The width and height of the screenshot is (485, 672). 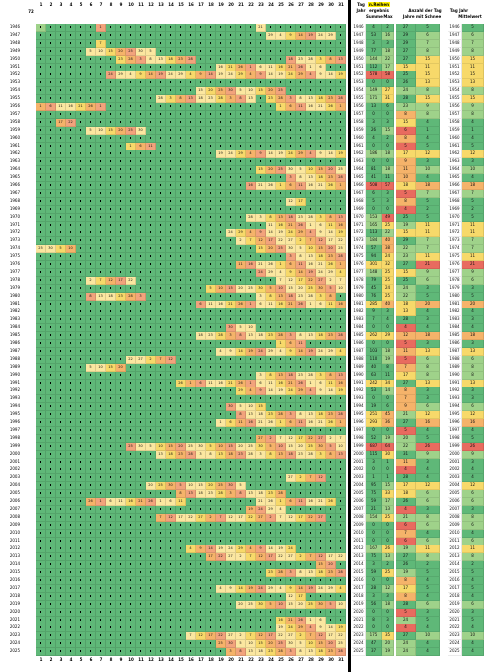 I want to click on grid-cell: 12, so click(x=261, y=636).